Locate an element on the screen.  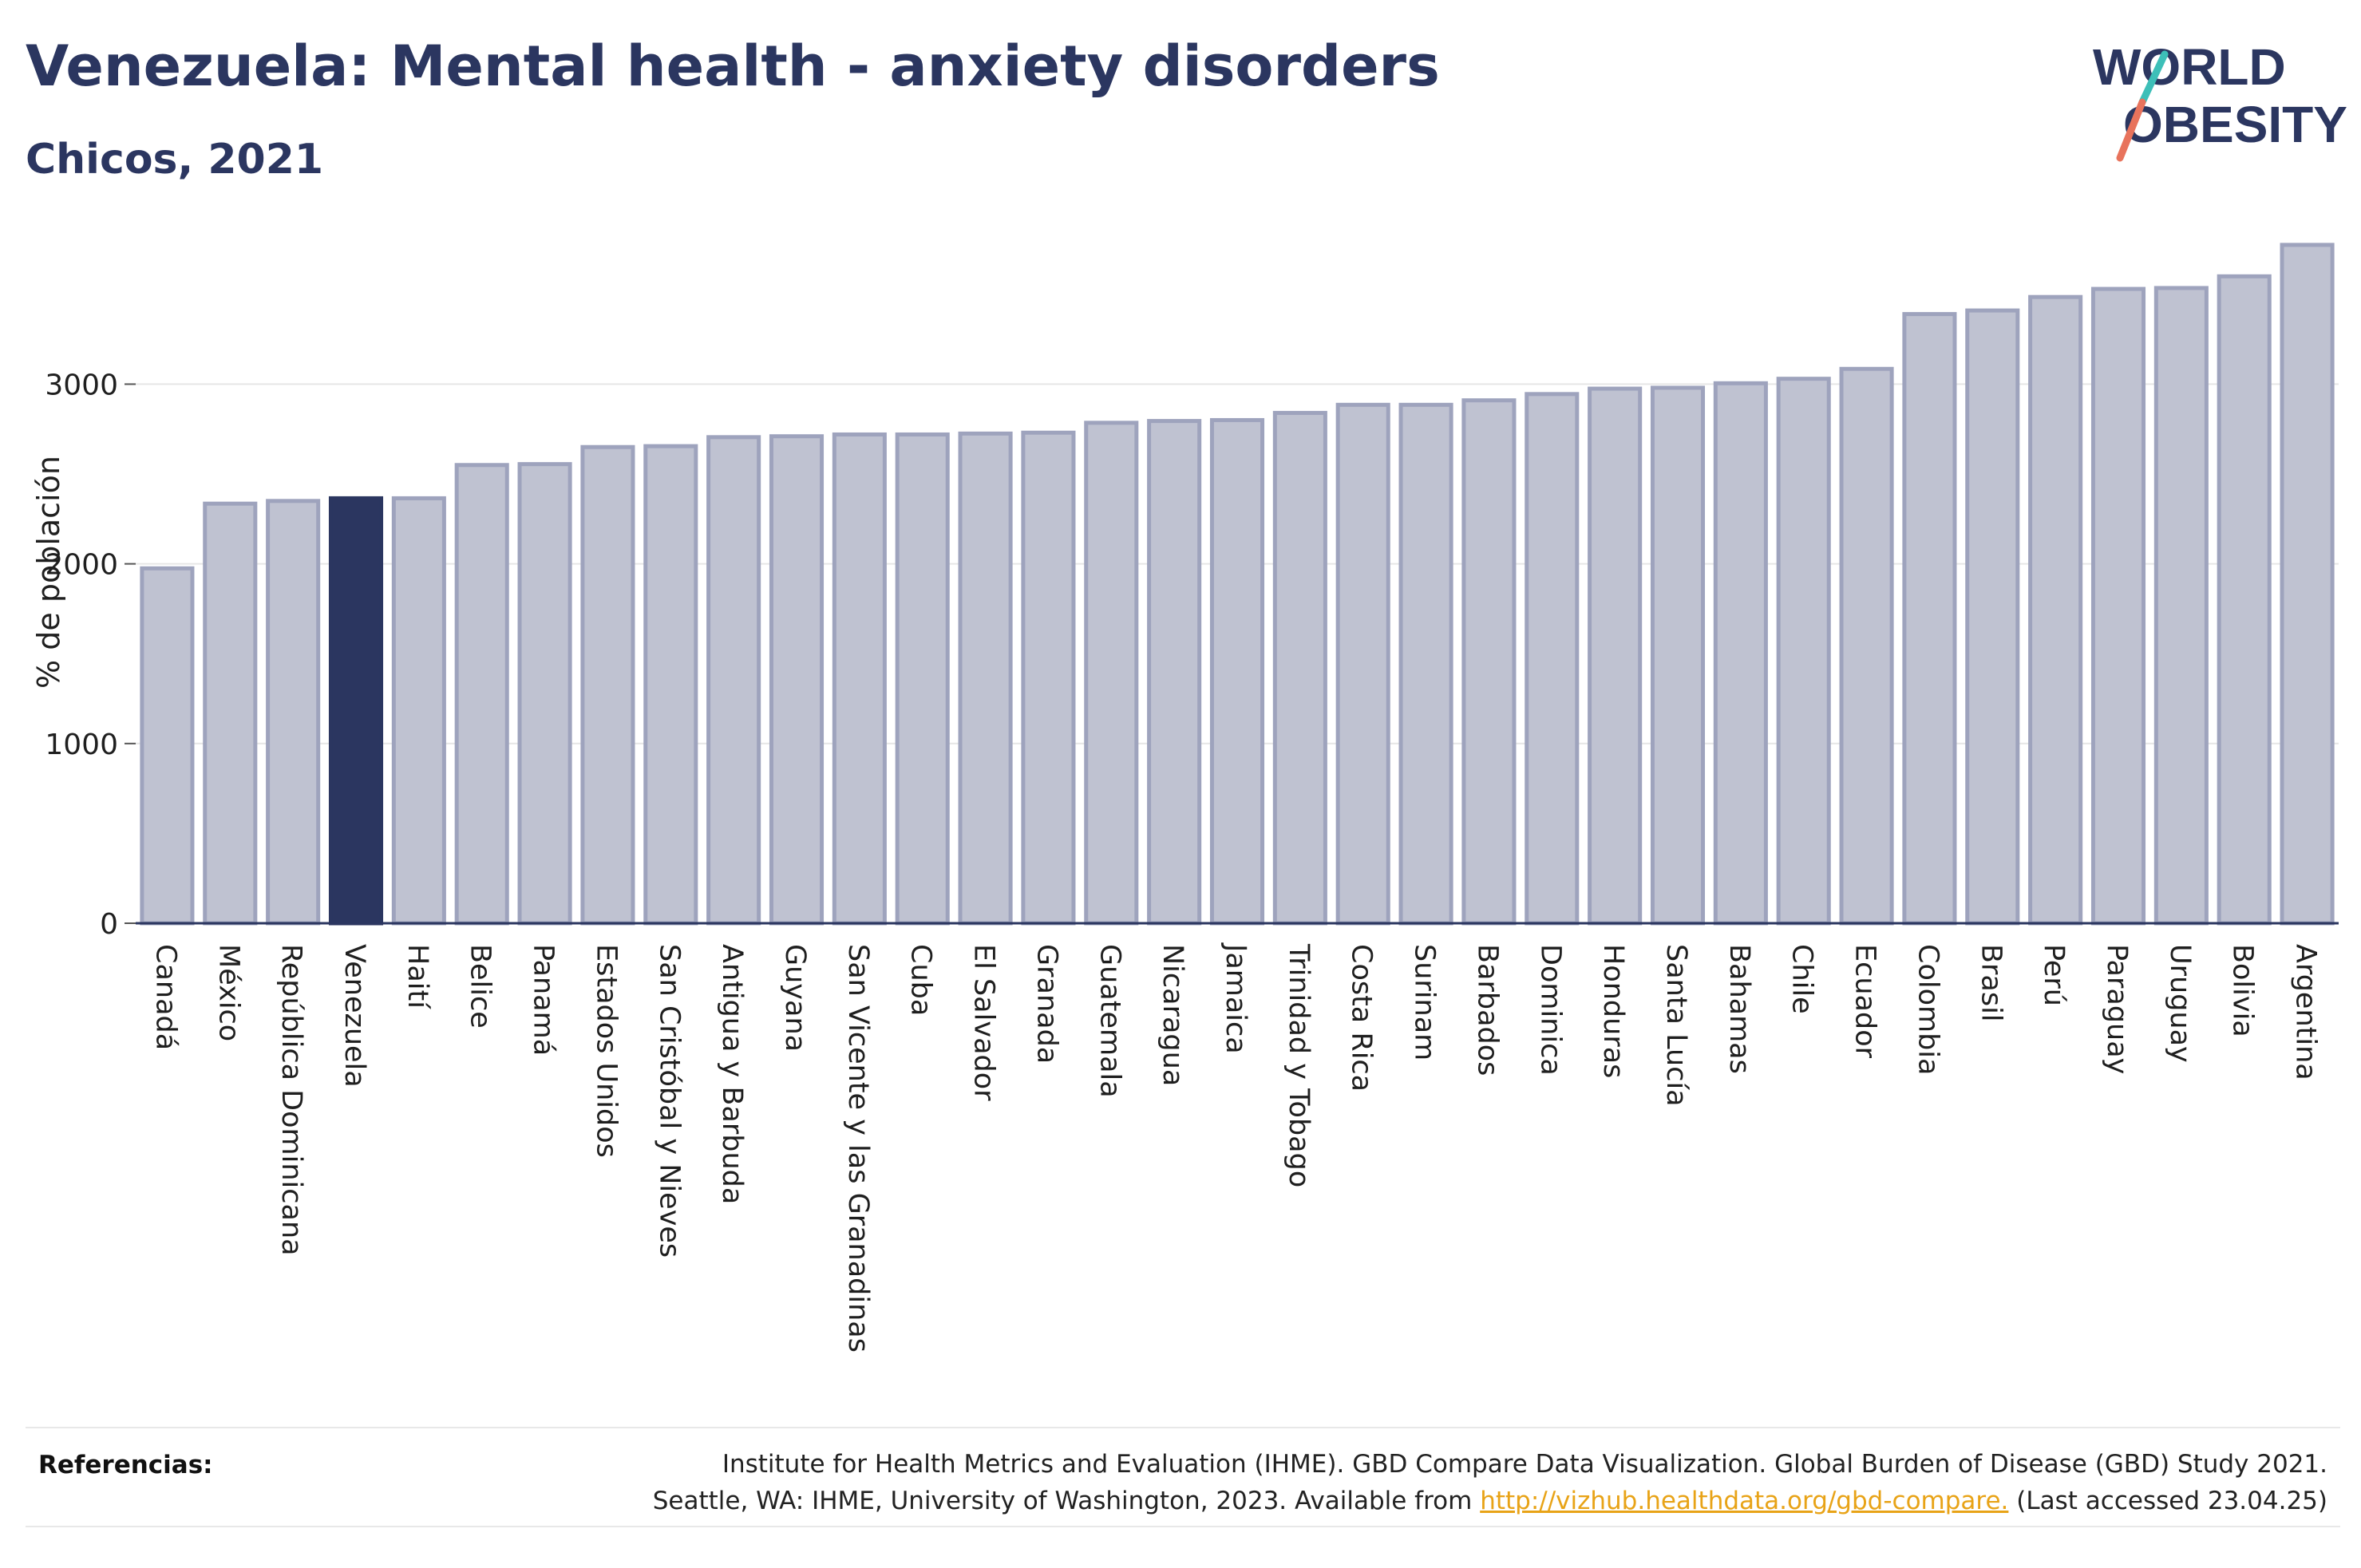
x-tick-label: Chile is located at coordinates (1802, 979).